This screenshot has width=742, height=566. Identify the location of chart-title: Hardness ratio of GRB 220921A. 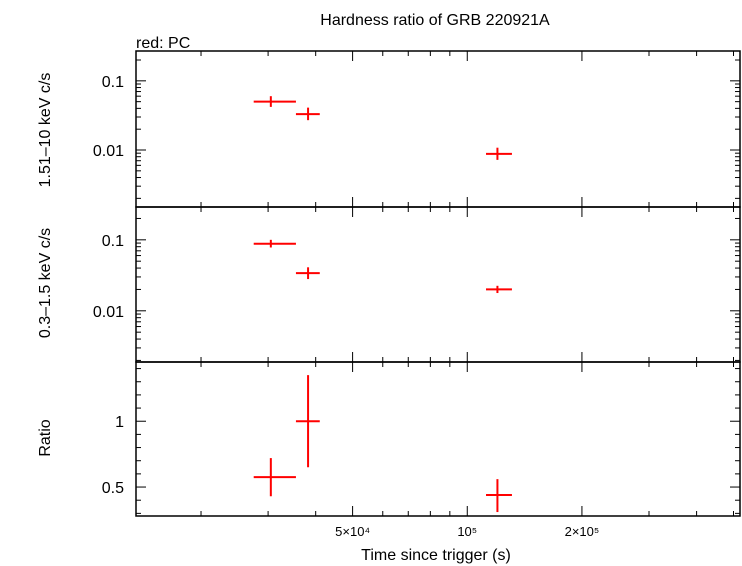
(435, 20).